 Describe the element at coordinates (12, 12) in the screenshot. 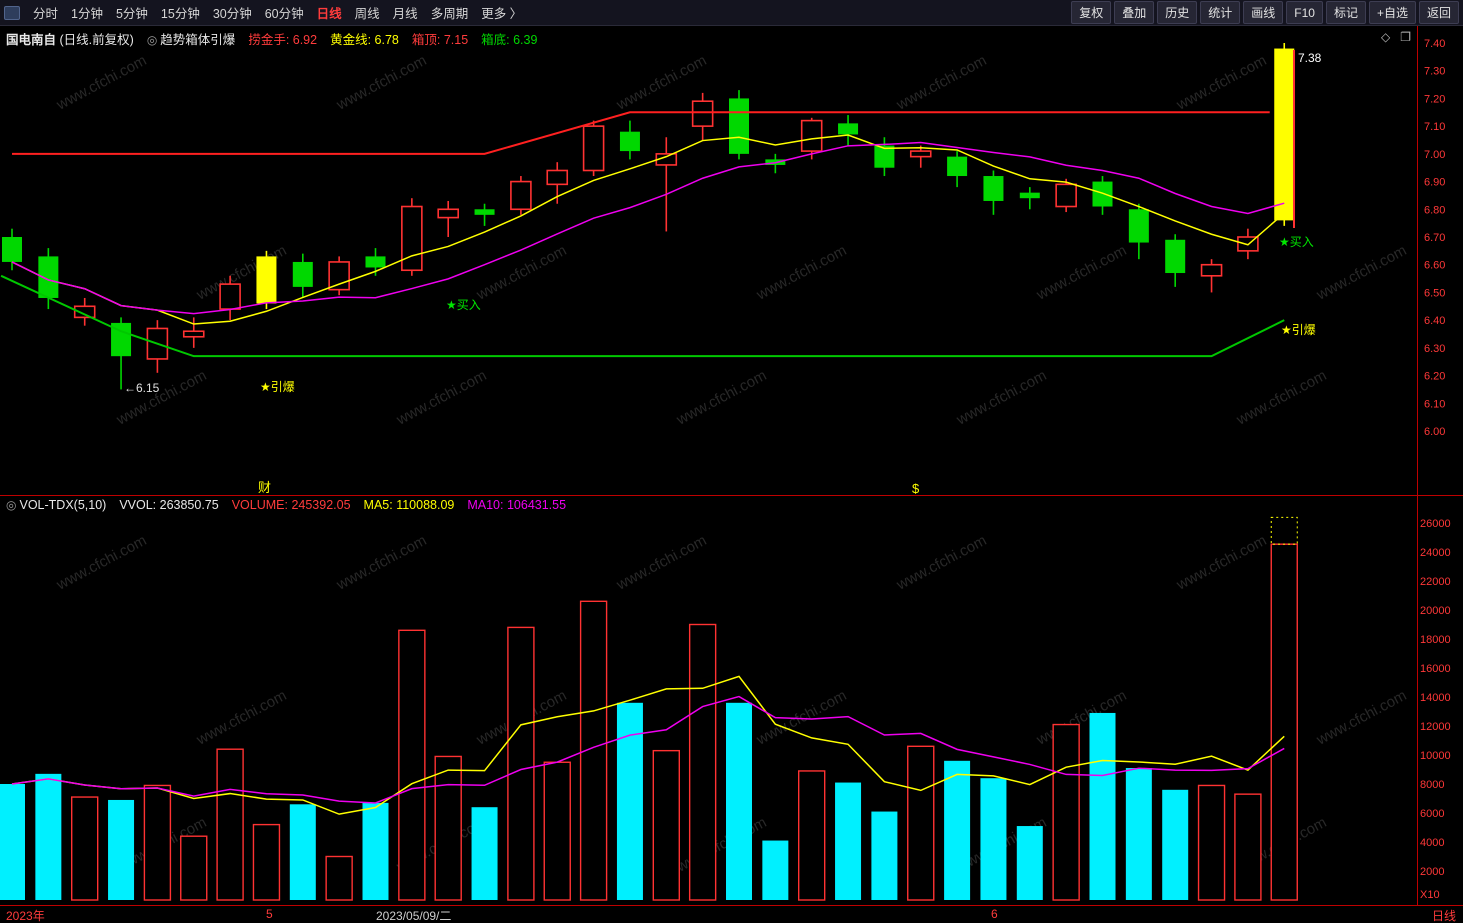

I see `app-logo-icon` at that location.